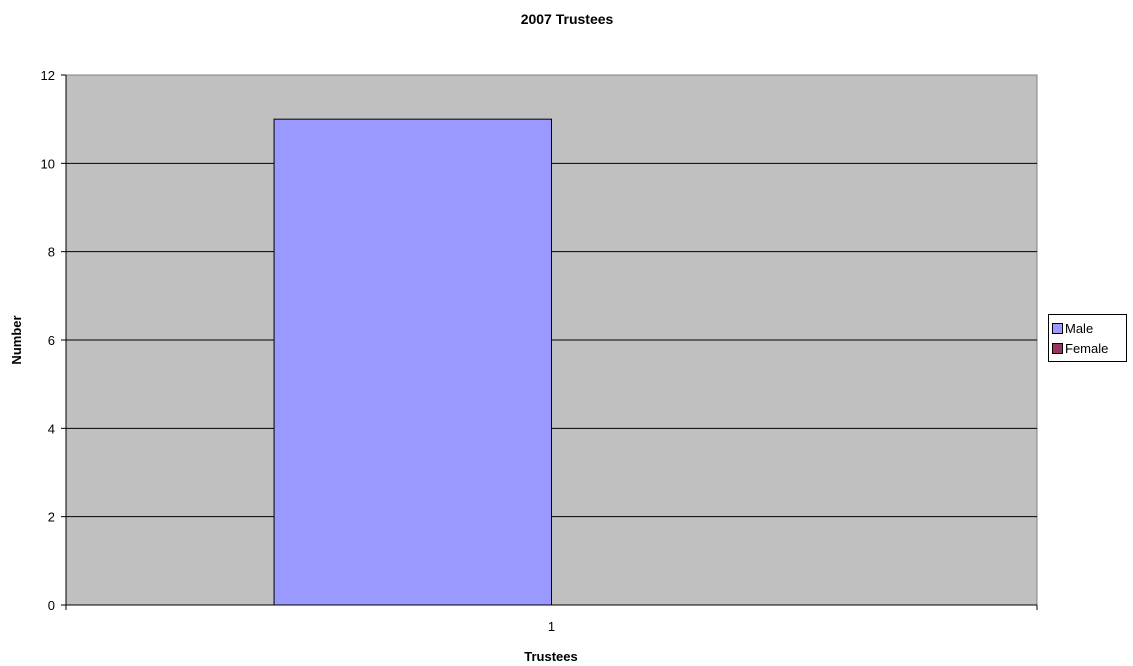 The height and width of the screenshot is (666, 1133). What do you see at coordinates (1079, 328) in the screenshot?
I see `legend-label: Male` at bounding box center [1079, 328].